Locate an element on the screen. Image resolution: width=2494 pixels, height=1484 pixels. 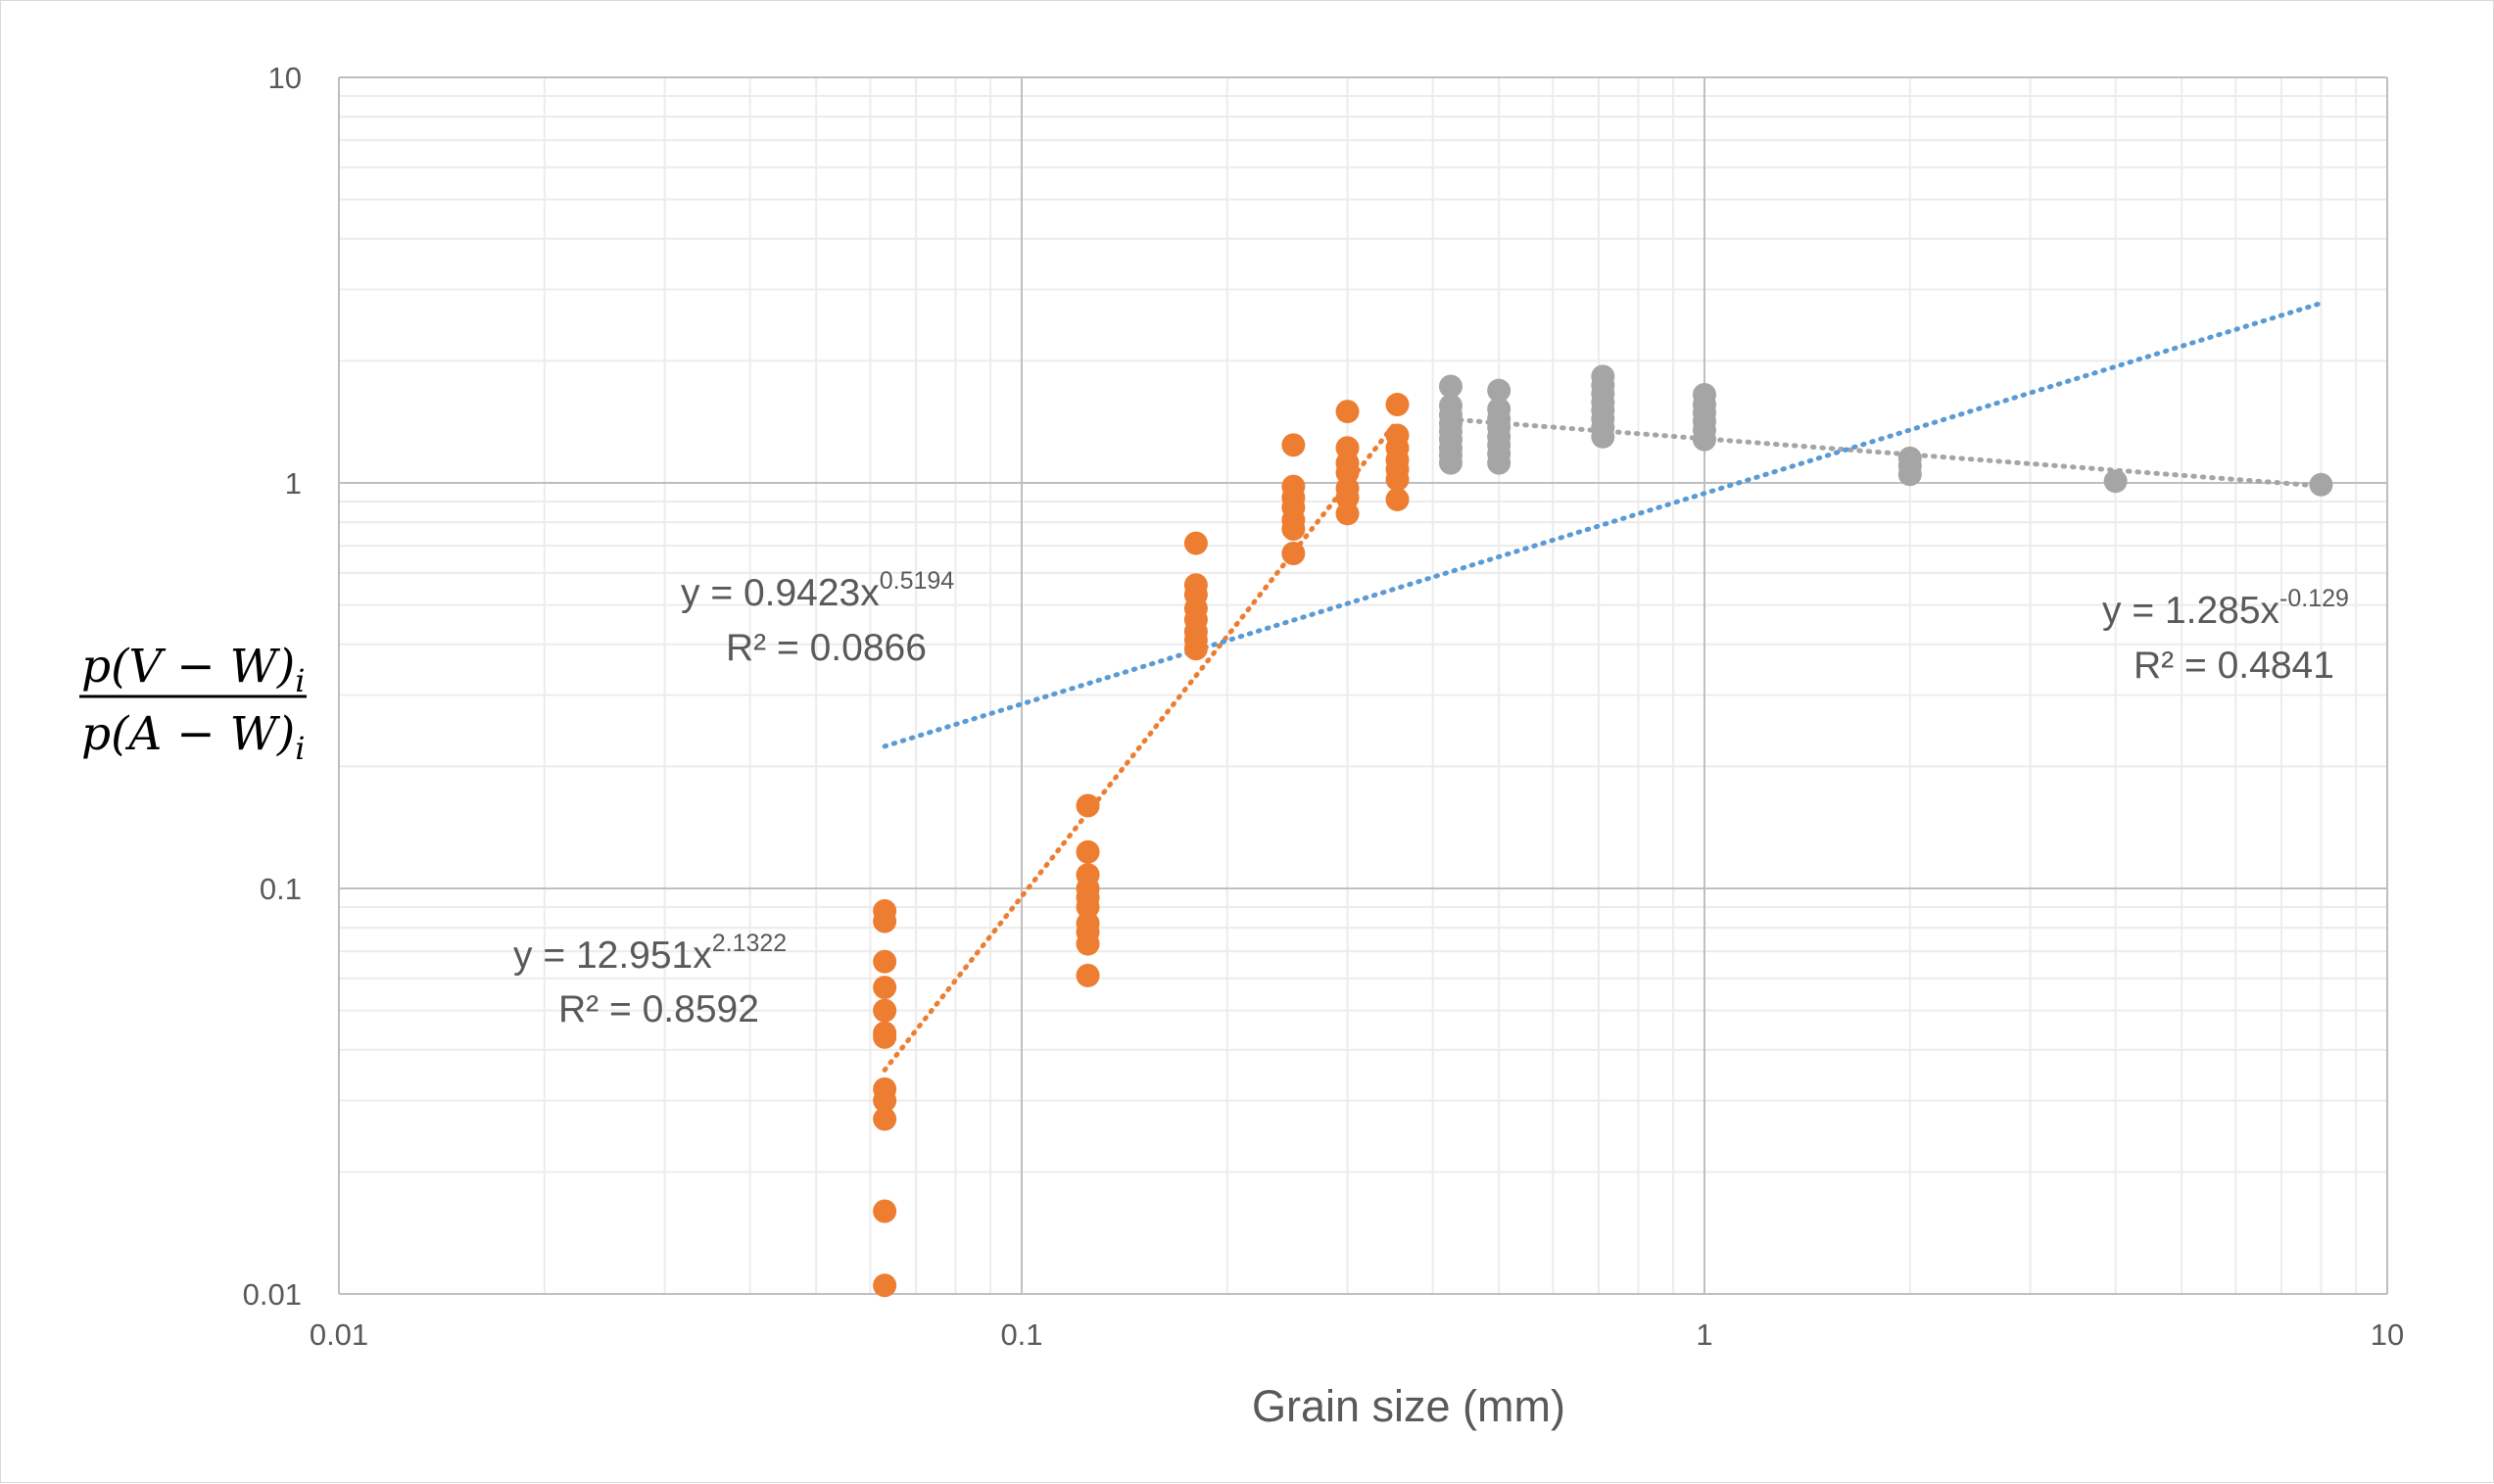
x-tick-label: 1 is located at coordinates (1704, 1334).